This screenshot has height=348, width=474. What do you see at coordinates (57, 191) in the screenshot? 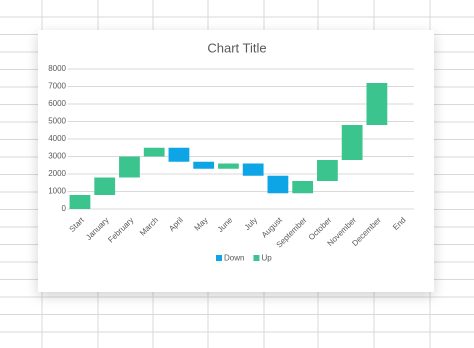
I see `y-tick-label: 1000` at bounding box center [57, 191].